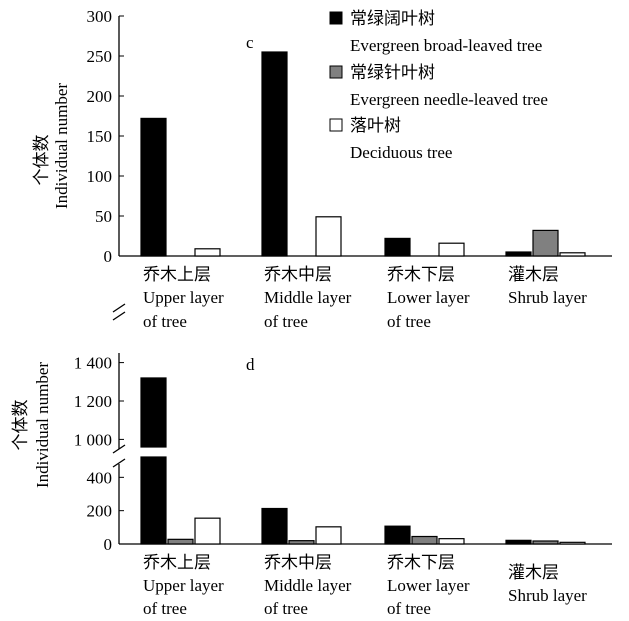 Image resolution: width=629 pixels, height=621 pixels. I want to click on panel-c-ylabel-en: Individual number, so click(61, 146).